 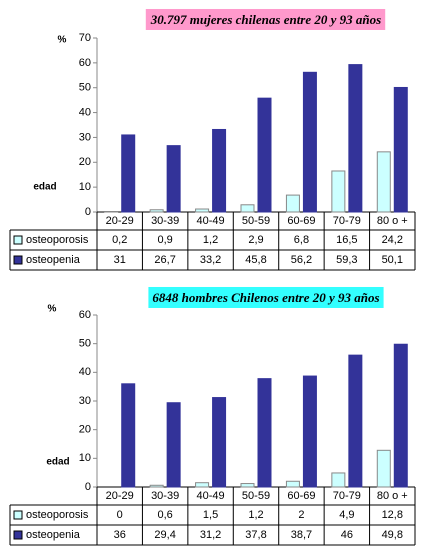 What do you see at coordinates (210, 515) in the screenshot?
I see `table-value: 1,5` at bounding box center [210, 515].